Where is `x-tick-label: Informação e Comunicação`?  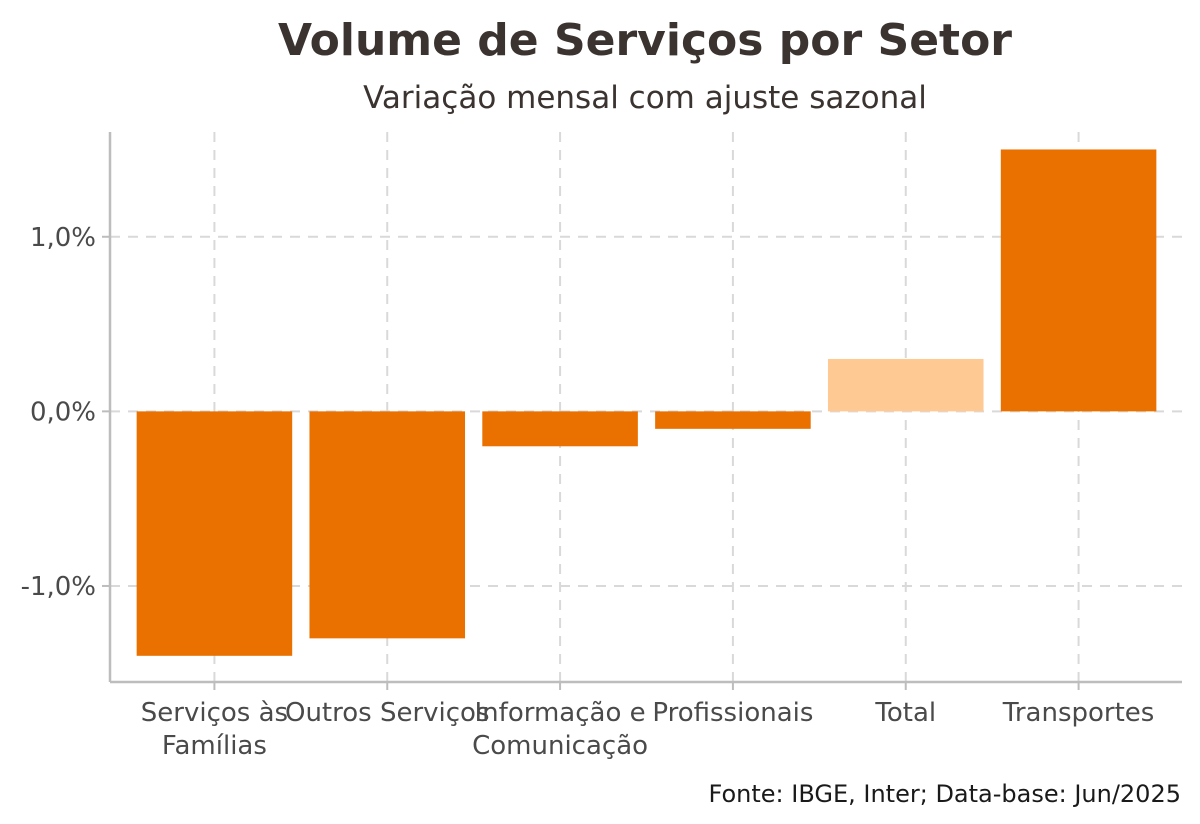
x-tick-label: Informação e Comunicação is located at coordinates (560, 729).